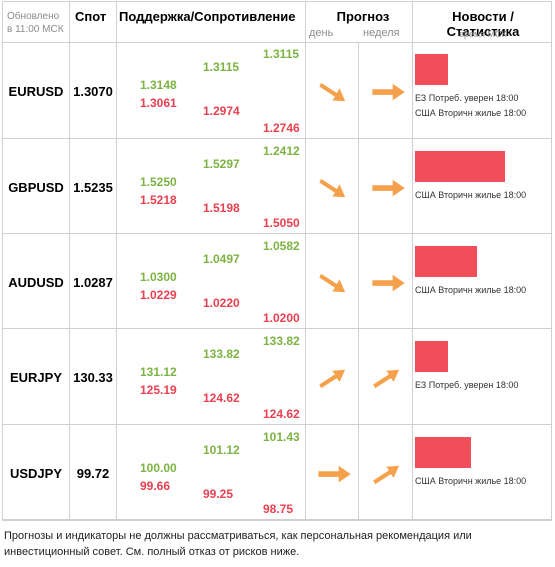 The image size is (555, 567). I want to click on support-level-3: 1.0200, so click(281, 318).